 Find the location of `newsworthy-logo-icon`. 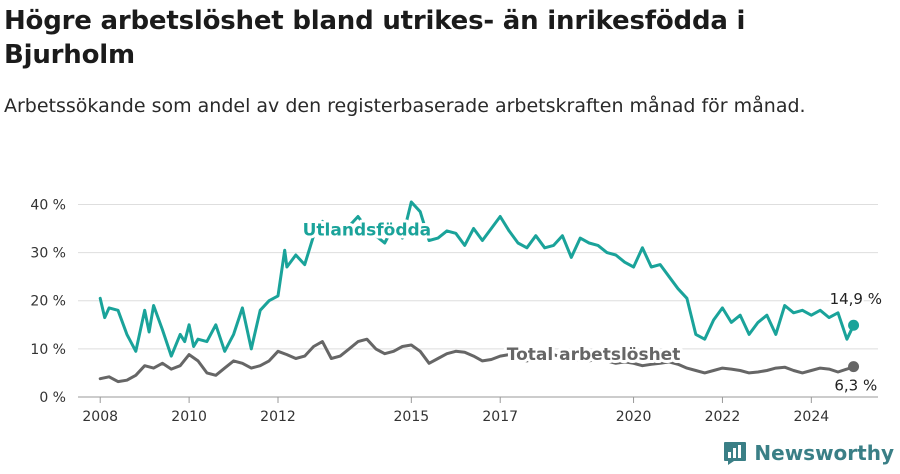

newsworthy-logo-icon is located at coordinates (735, 453).